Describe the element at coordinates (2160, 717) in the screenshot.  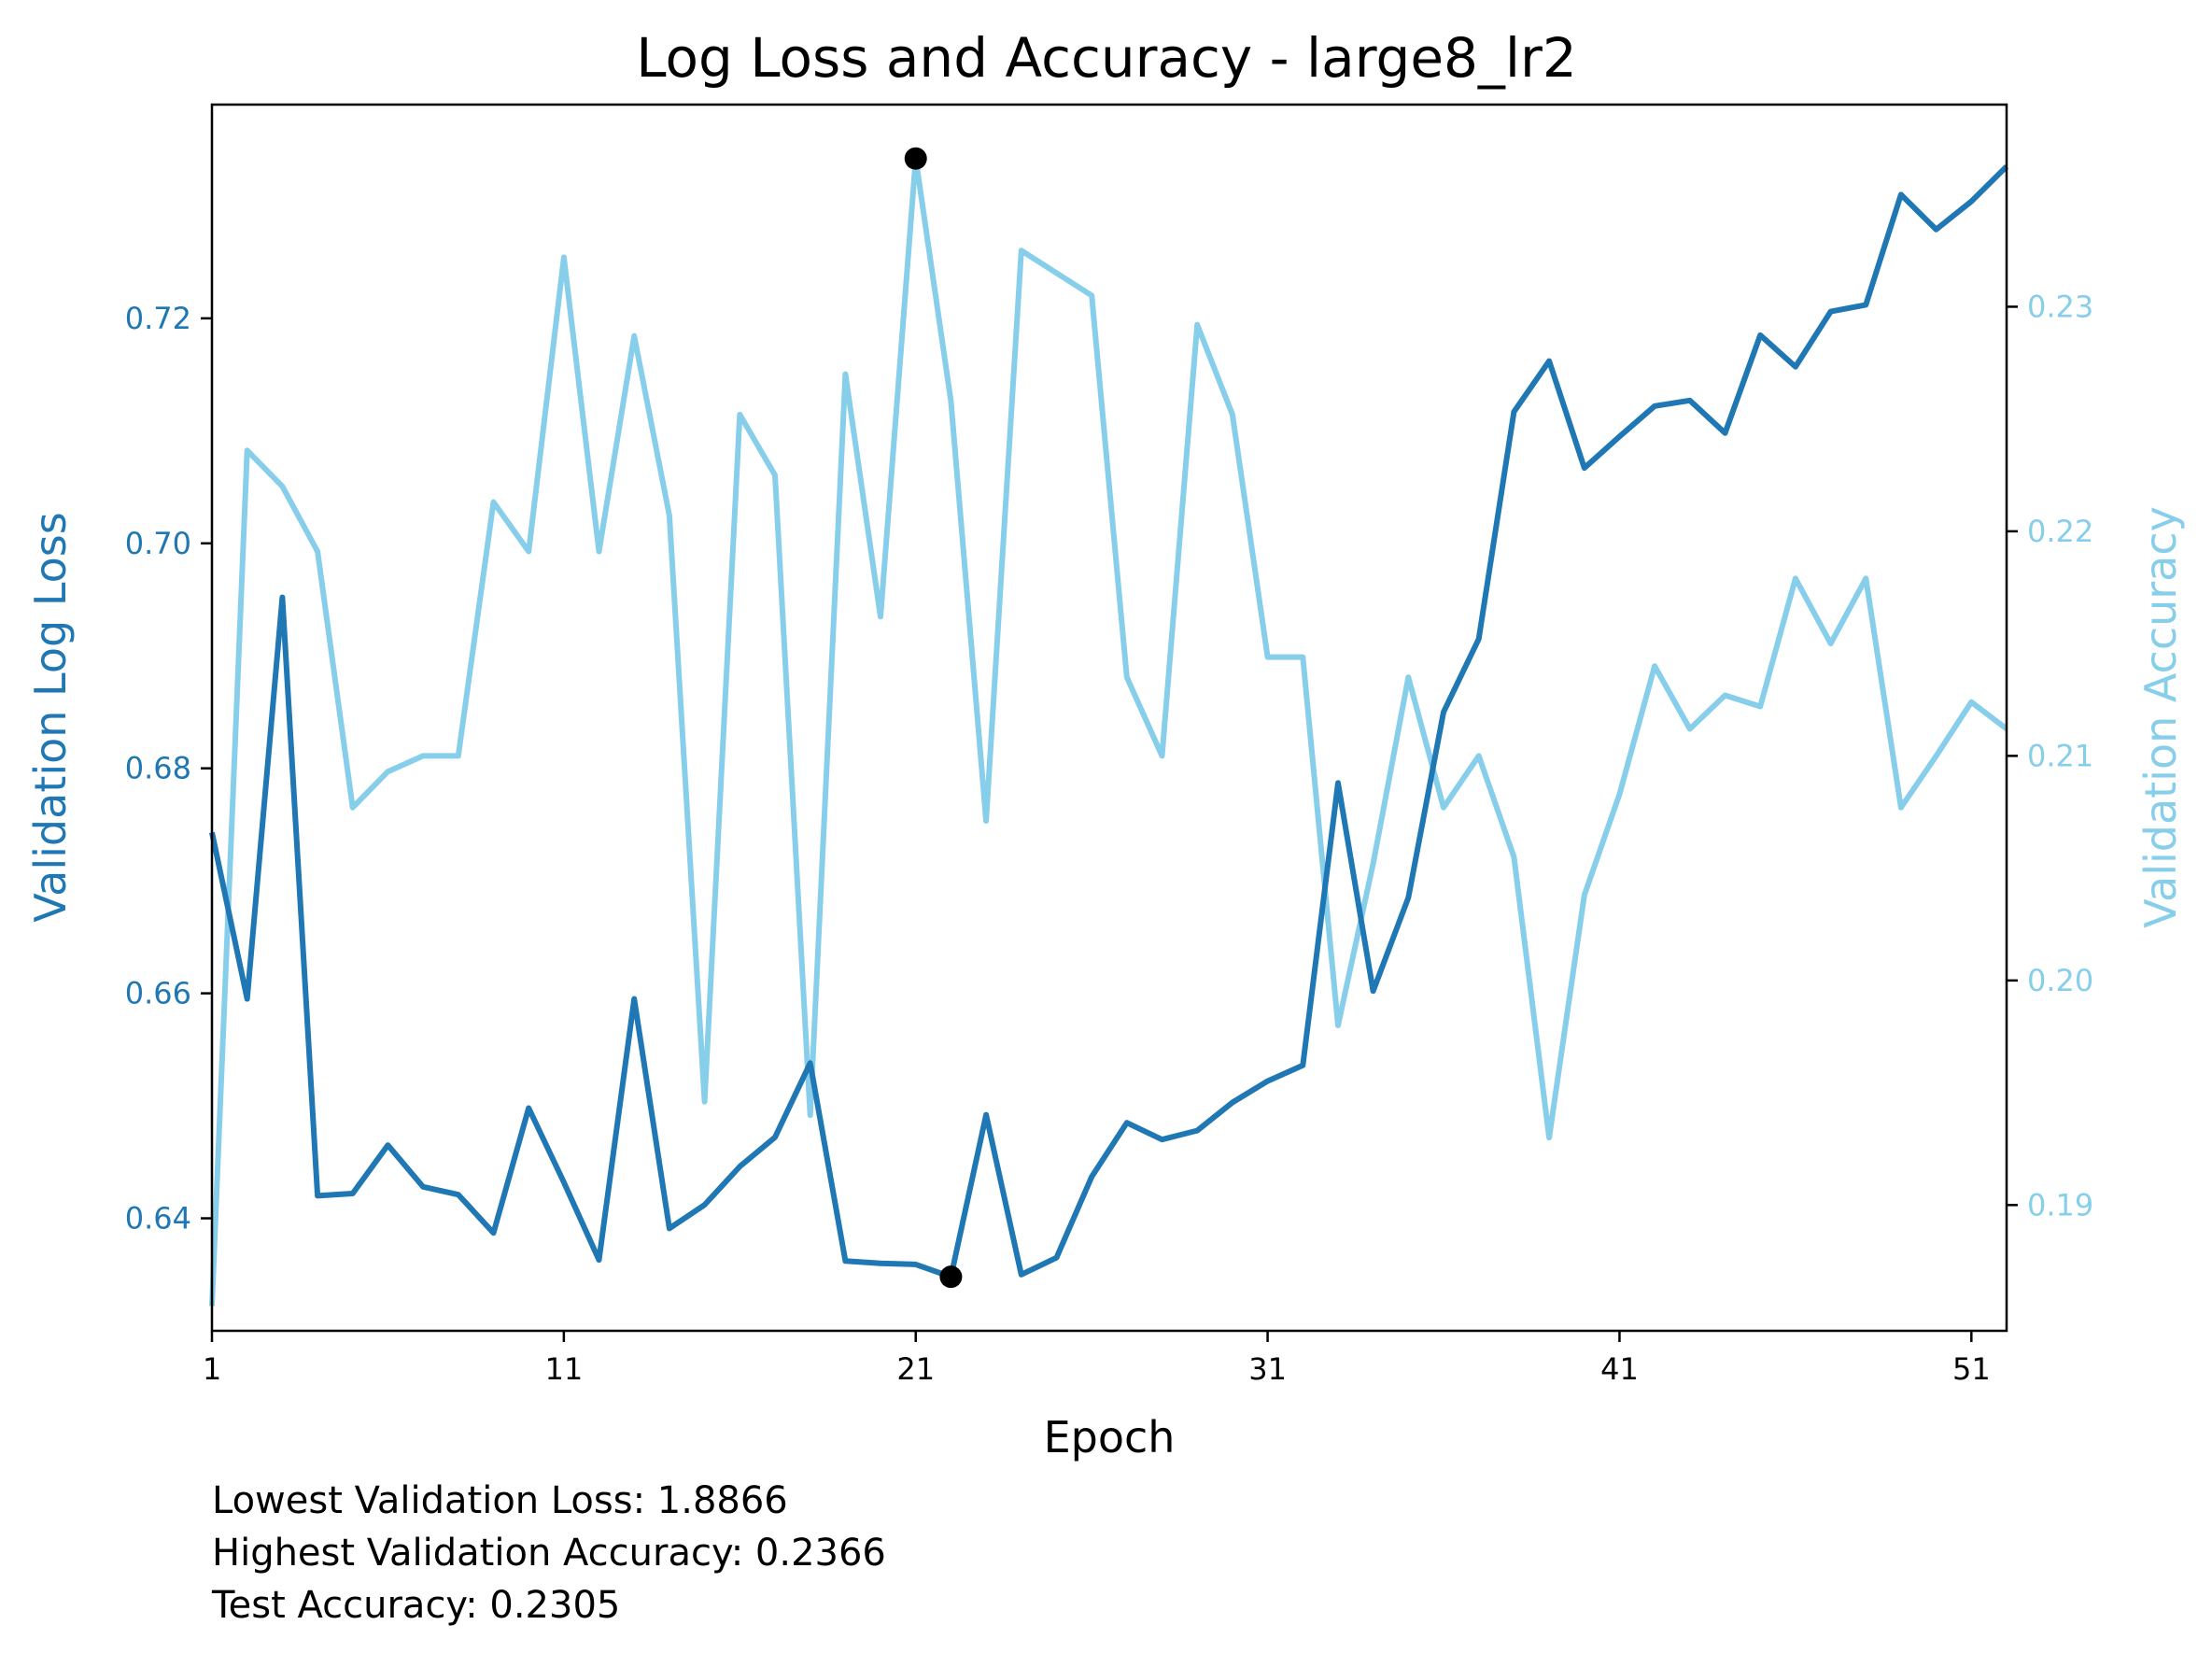
I see `right-y-axis-label: Validation Accuracy` at that location.